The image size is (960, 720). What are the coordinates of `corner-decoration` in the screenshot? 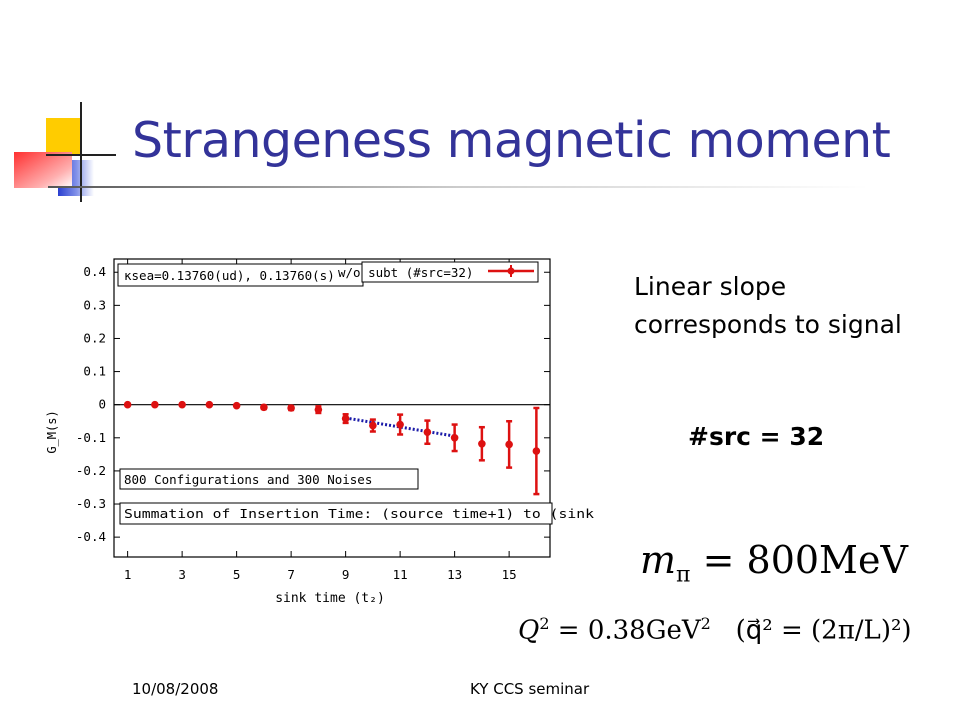 It's located at (70, 105).